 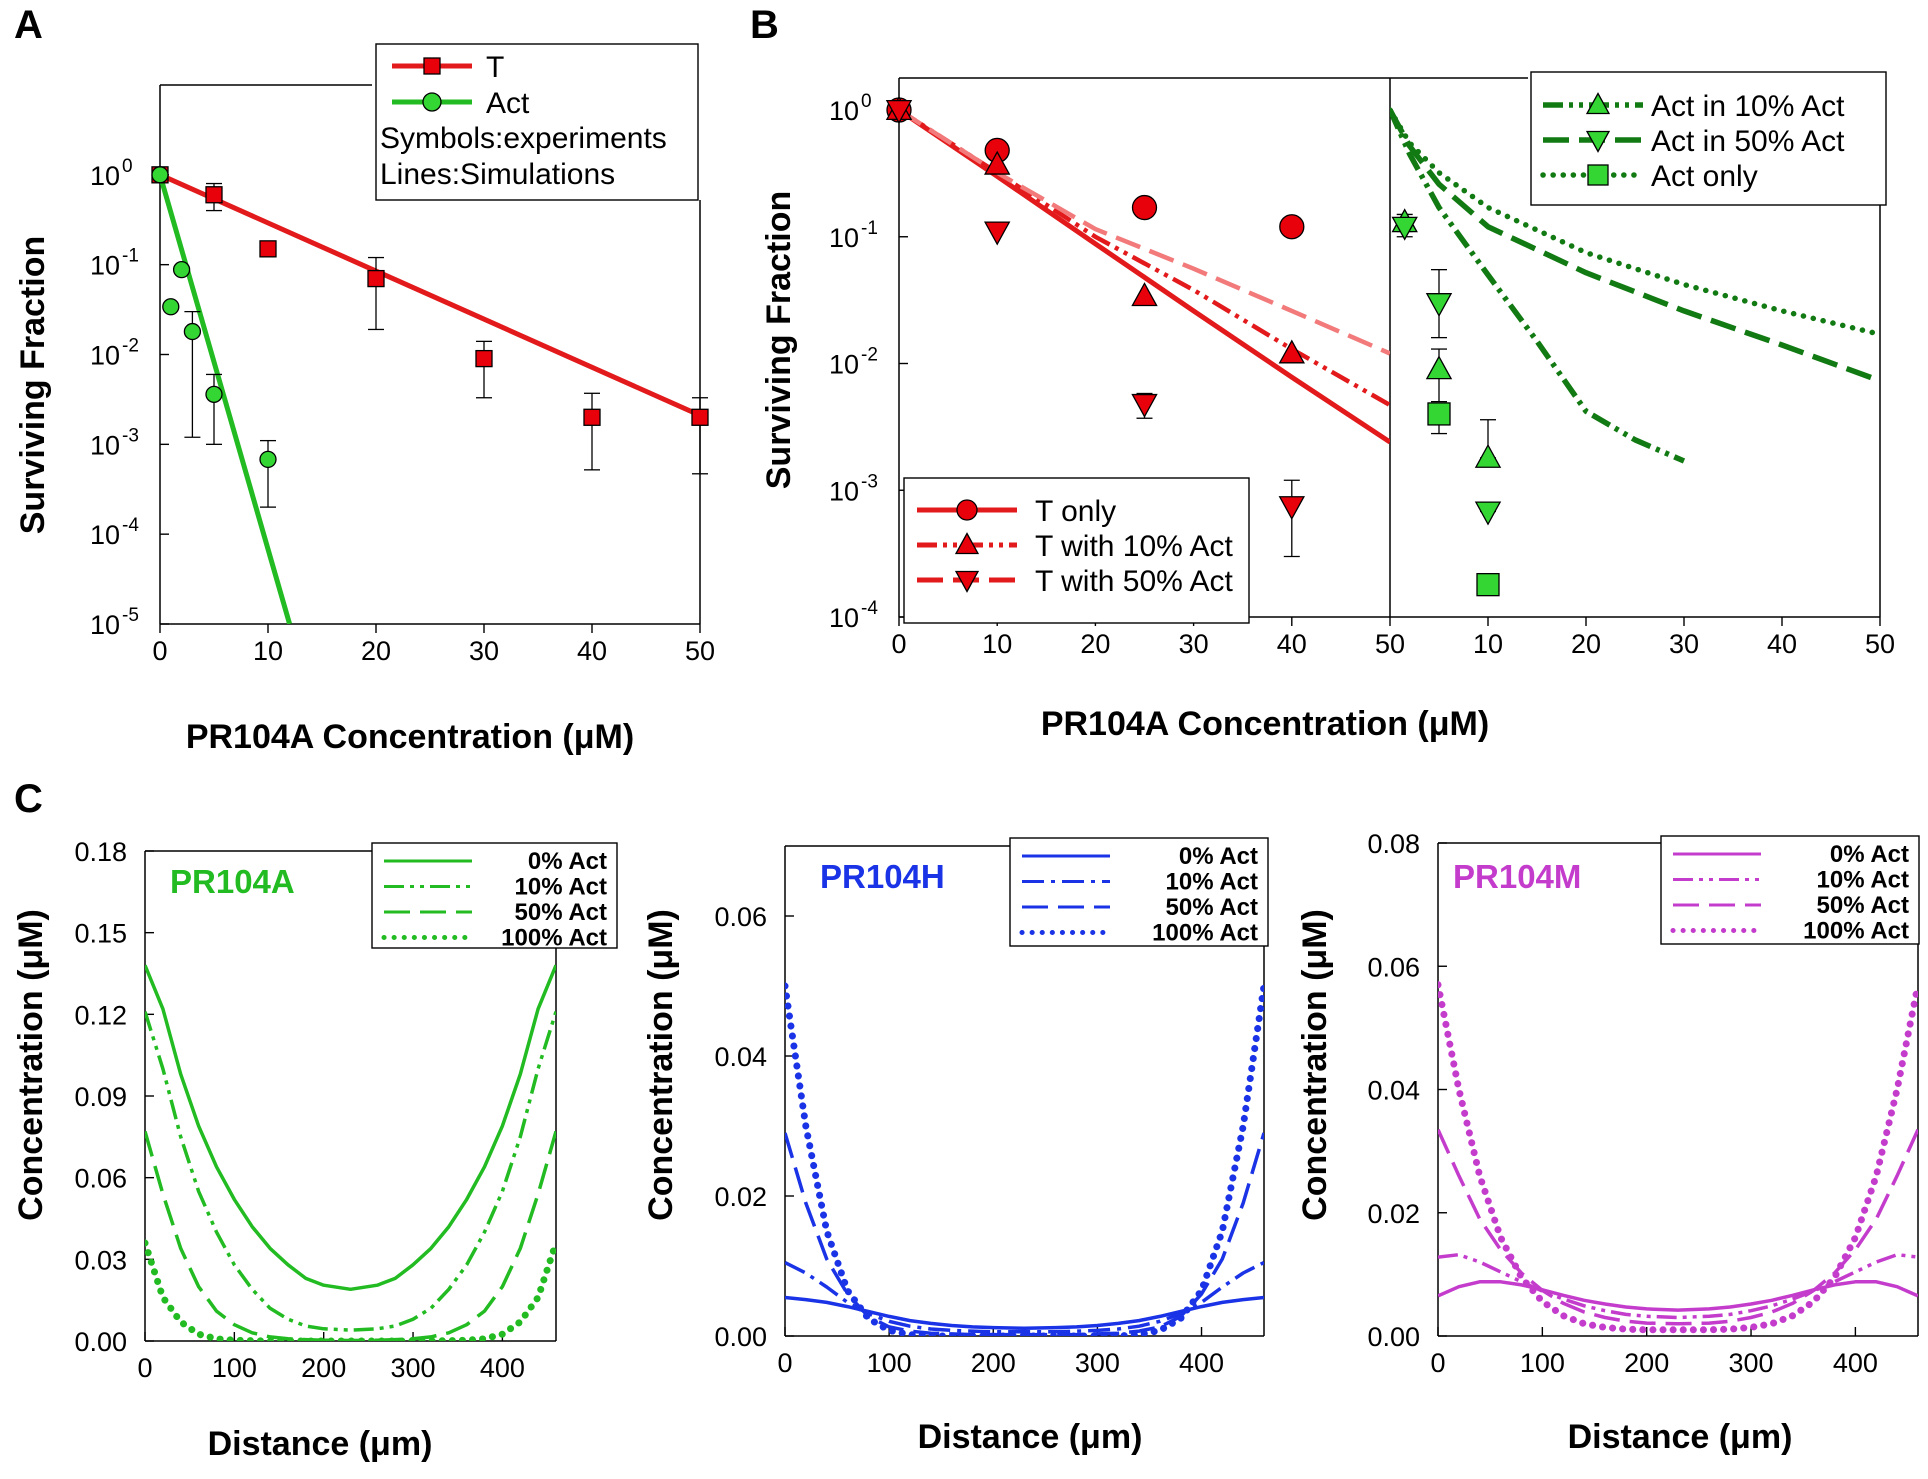 What do you see at coordinates (764, 25) in the screenshot?
I see `panel-label-b: B` at bounding box center [764, 25].